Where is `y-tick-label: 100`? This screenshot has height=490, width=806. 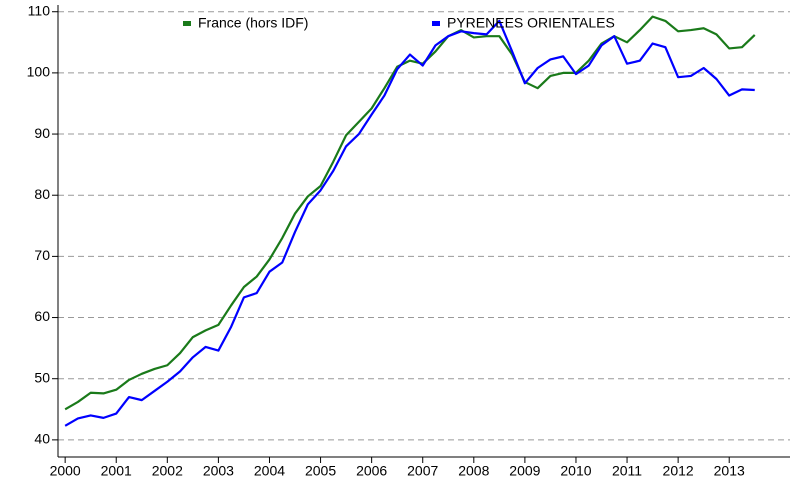
y-tick-label: 100 is located at coordinates (39, 72).